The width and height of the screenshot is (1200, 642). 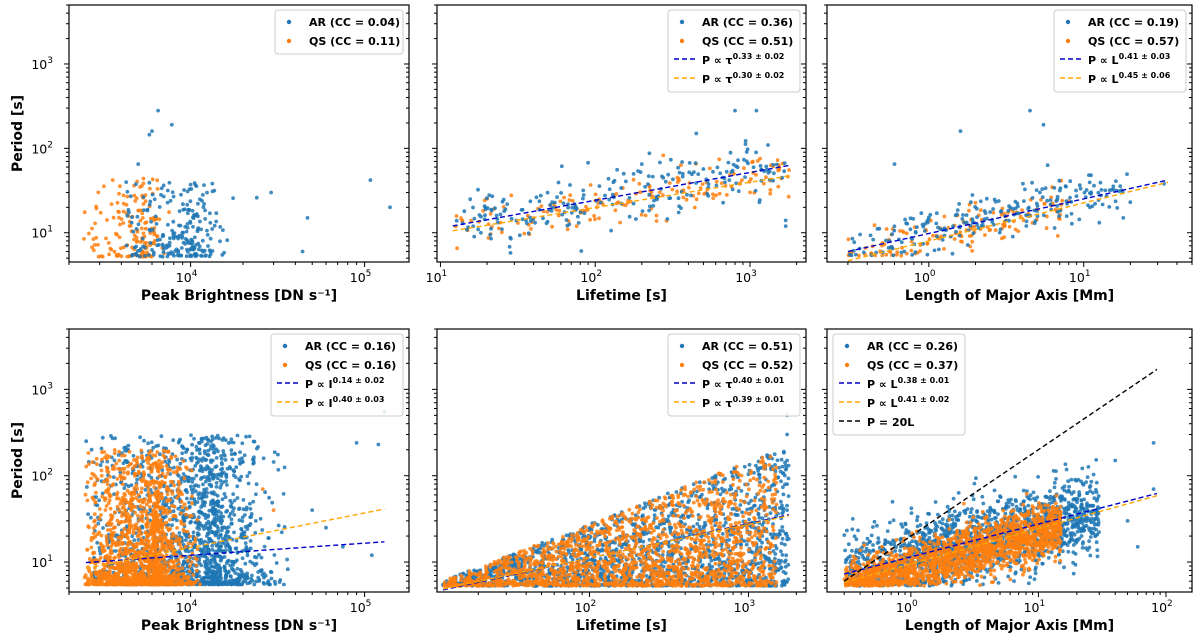 I want to click on legend-entry: QS (CC = 0.16), so click(x=350, y=365).